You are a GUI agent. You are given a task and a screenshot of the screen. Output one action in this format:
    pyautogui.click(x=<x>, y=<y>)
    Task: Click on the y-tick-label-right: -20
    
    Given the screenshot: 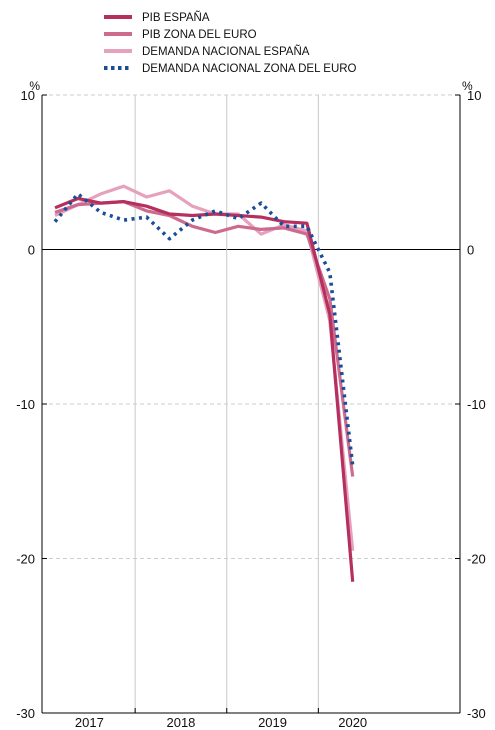 What is the action you would take?
    pyautogui.click(x=476, y=559)
    